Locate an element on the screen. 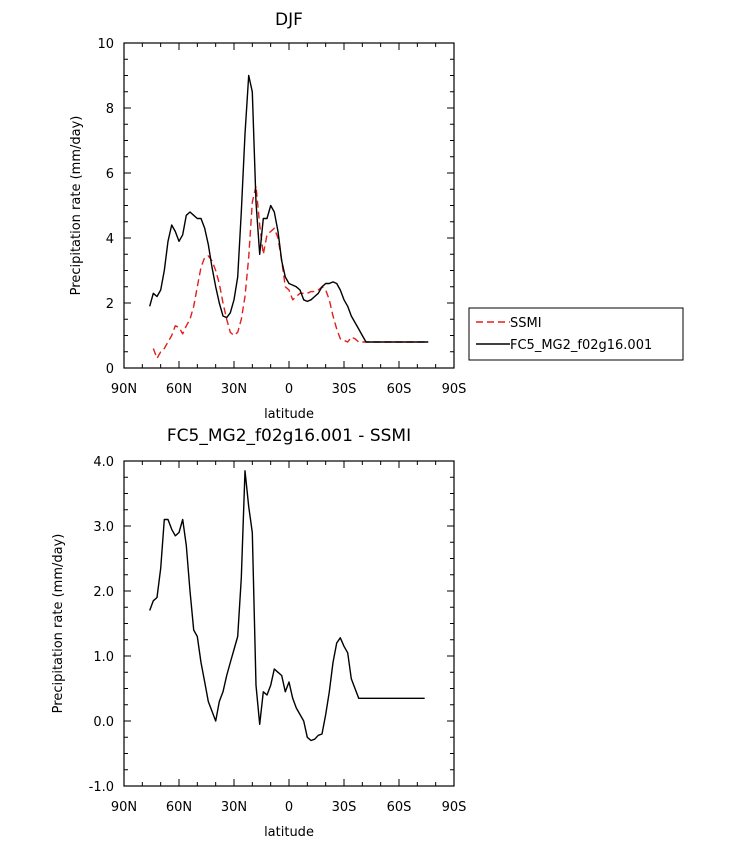 Image resolution: width=733 pixels, height=844 pixels. y-tick-label: 1.0 is located at coordinates (103, 657).